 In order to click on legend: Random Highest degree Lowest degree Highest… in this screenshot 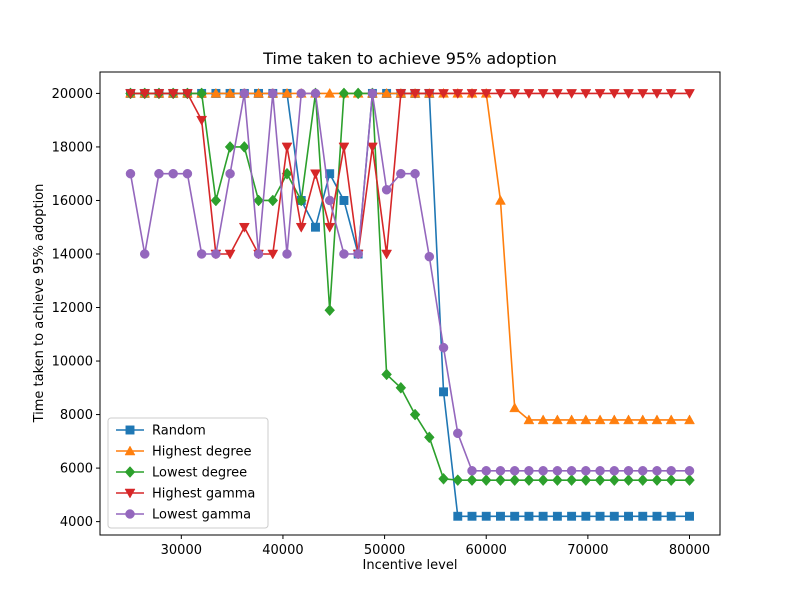, I will do `click(188, 473)`.